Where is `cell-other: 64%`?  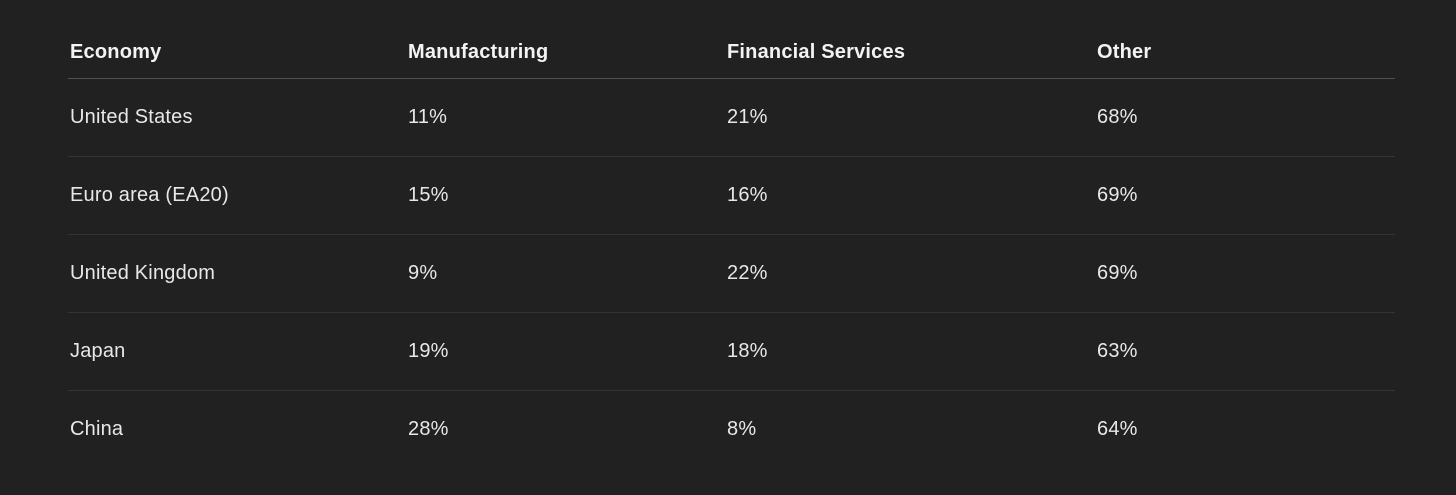
cell-other: 64% is located at coordinates (1117, 429).